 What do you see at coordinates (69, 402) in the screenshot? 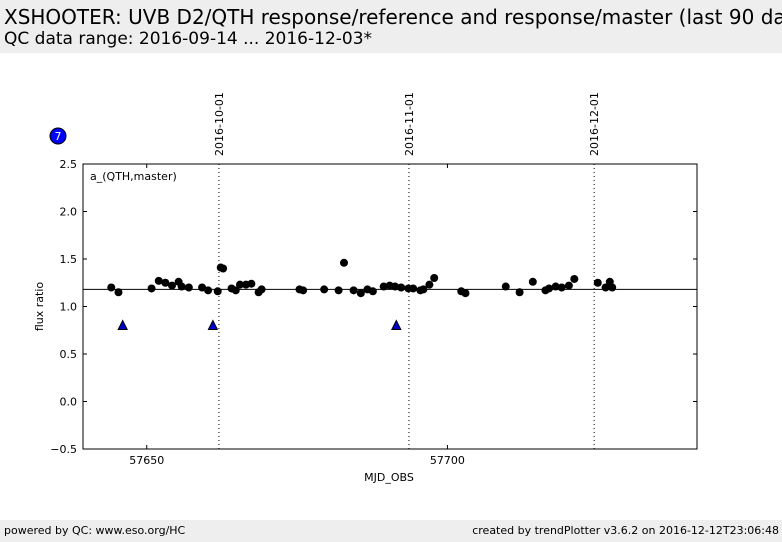
I see `y-tick-label: 0.0` at bounding box center [69, 402].